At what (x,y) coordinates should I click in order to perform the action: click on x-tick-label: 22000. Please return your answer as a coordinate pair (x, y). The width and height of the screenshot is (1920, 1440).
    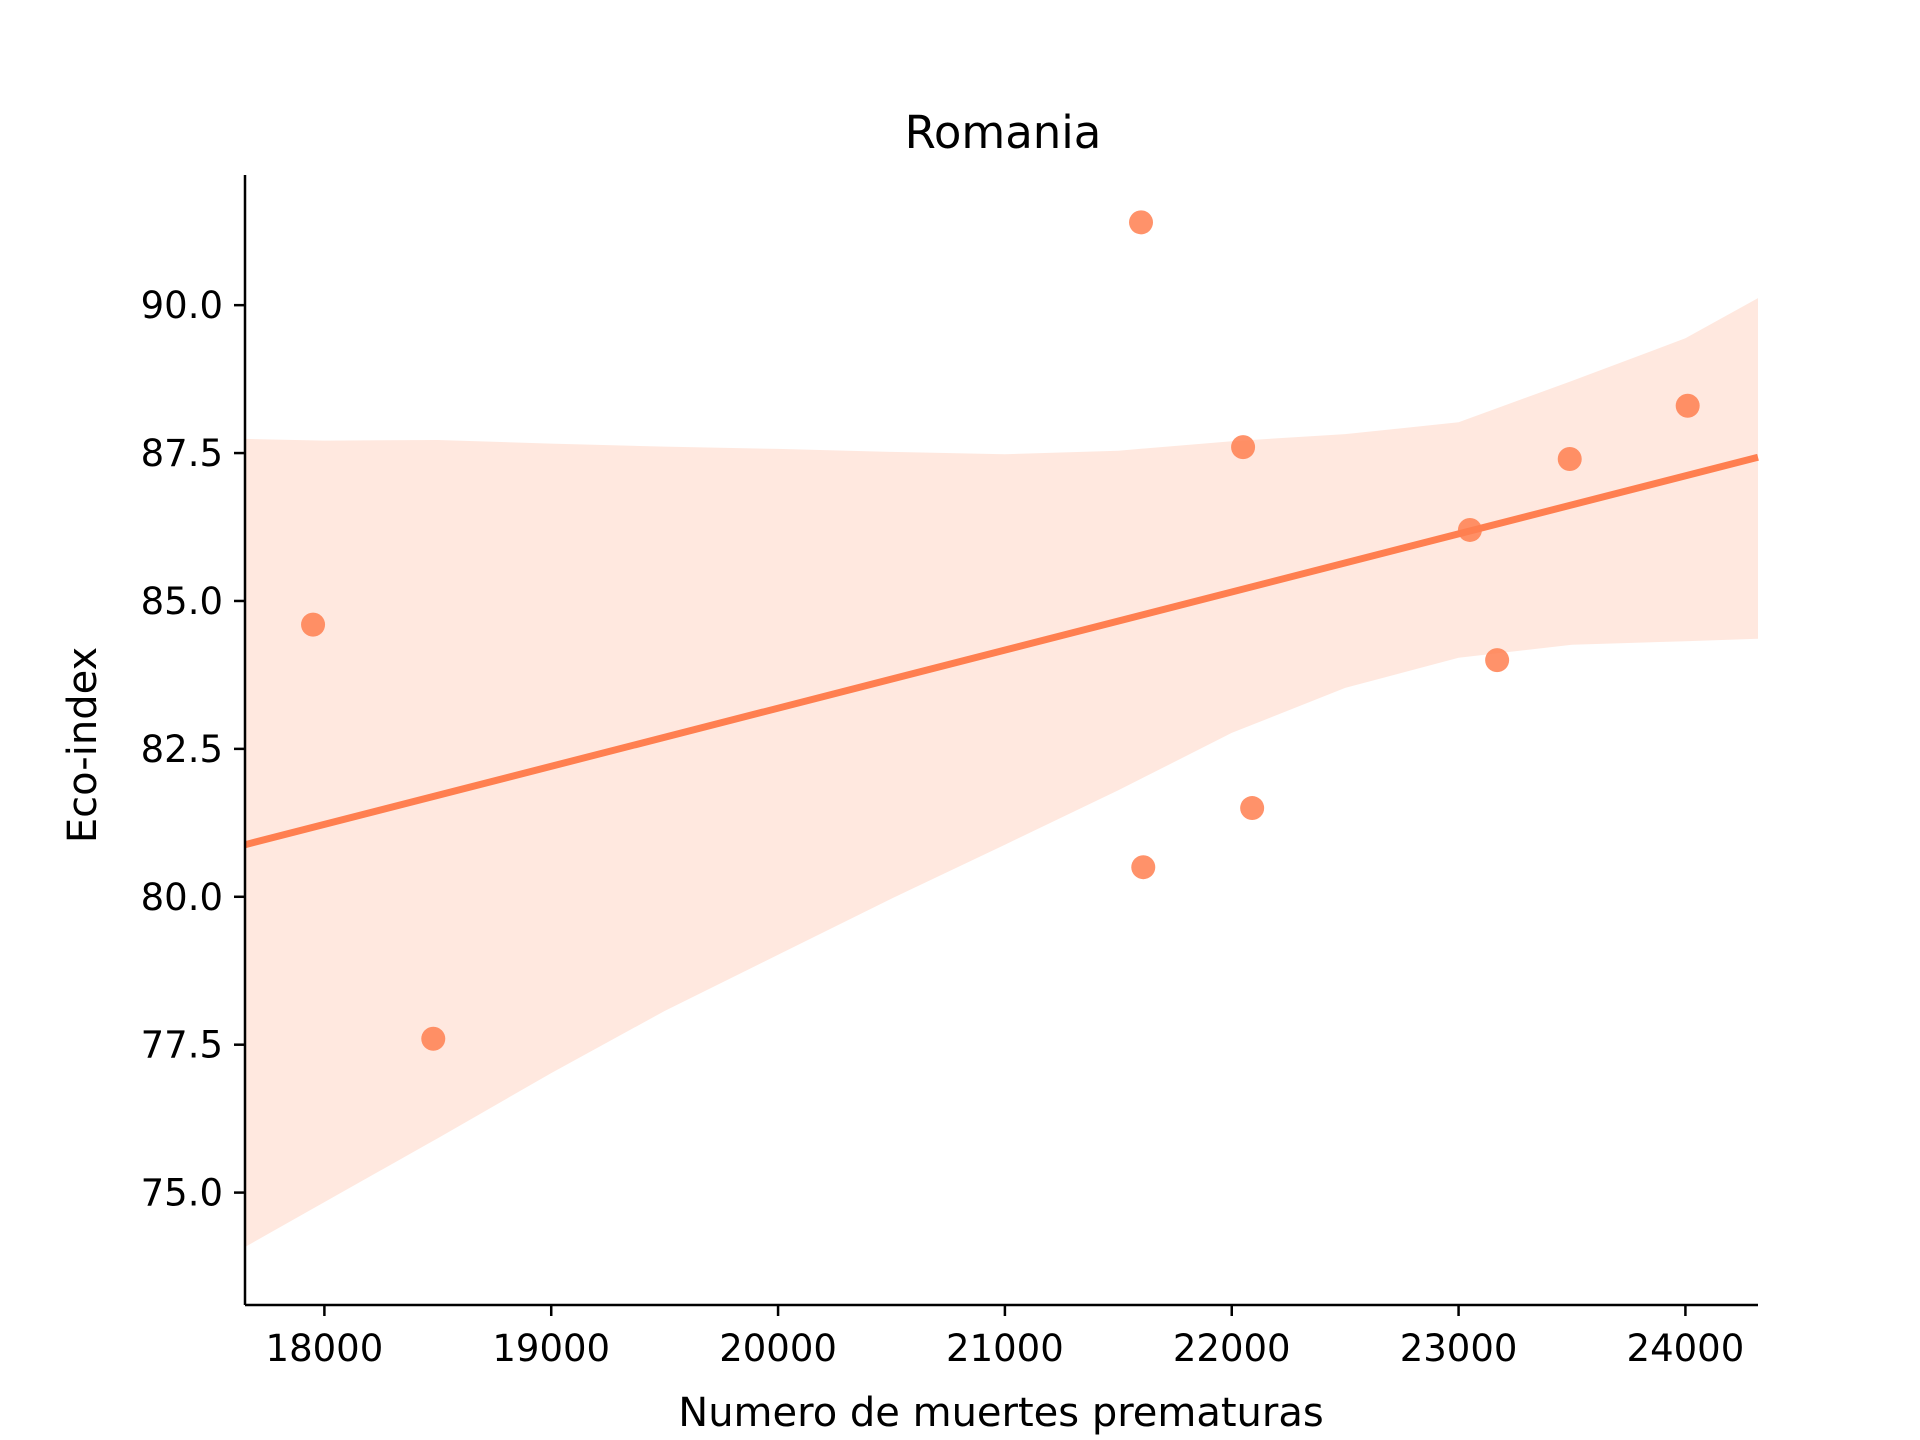
    Looking at the image, I should click on (1232, 1348).